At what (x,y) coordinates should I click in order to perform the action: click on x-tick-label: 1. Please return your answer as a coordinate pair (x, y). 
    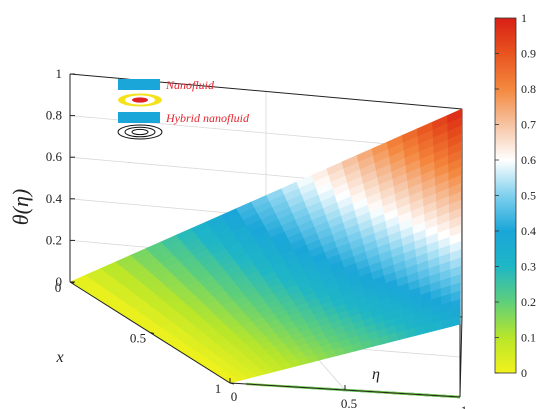
    Looking at the image, I should click on (218, 388).